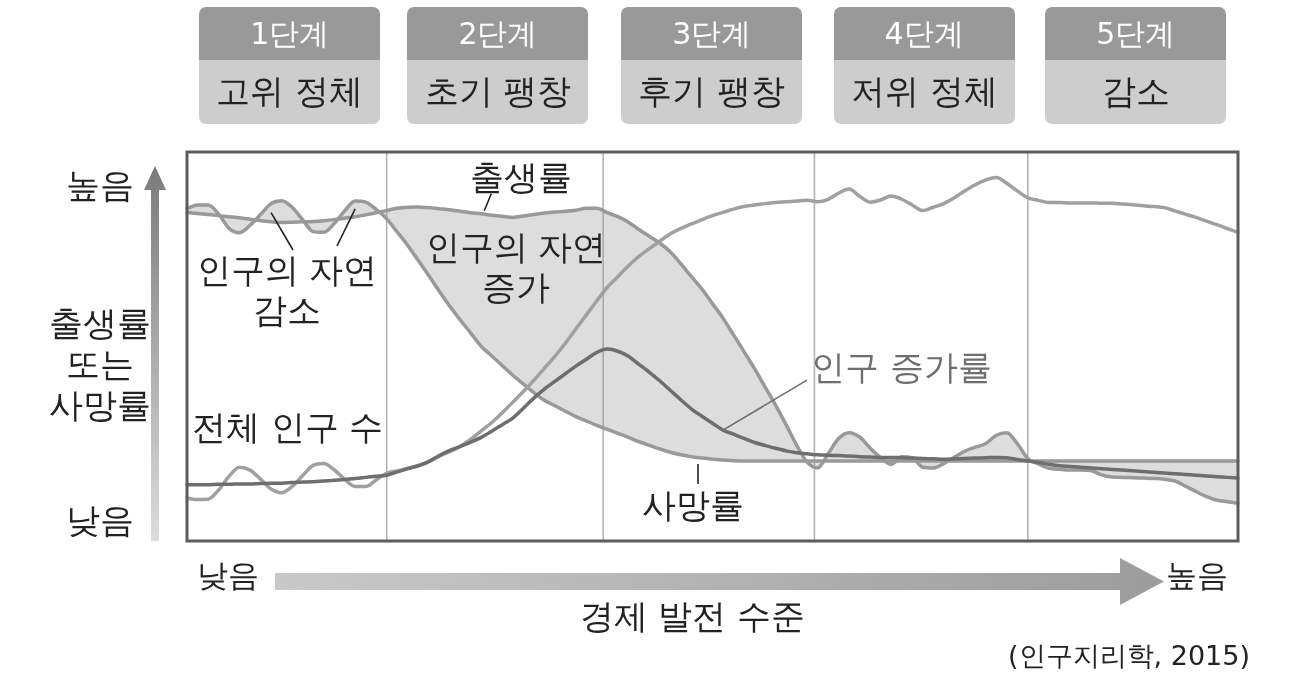  I want to click on x-axis-title: 경제 발전 수준, so click(692, 615).